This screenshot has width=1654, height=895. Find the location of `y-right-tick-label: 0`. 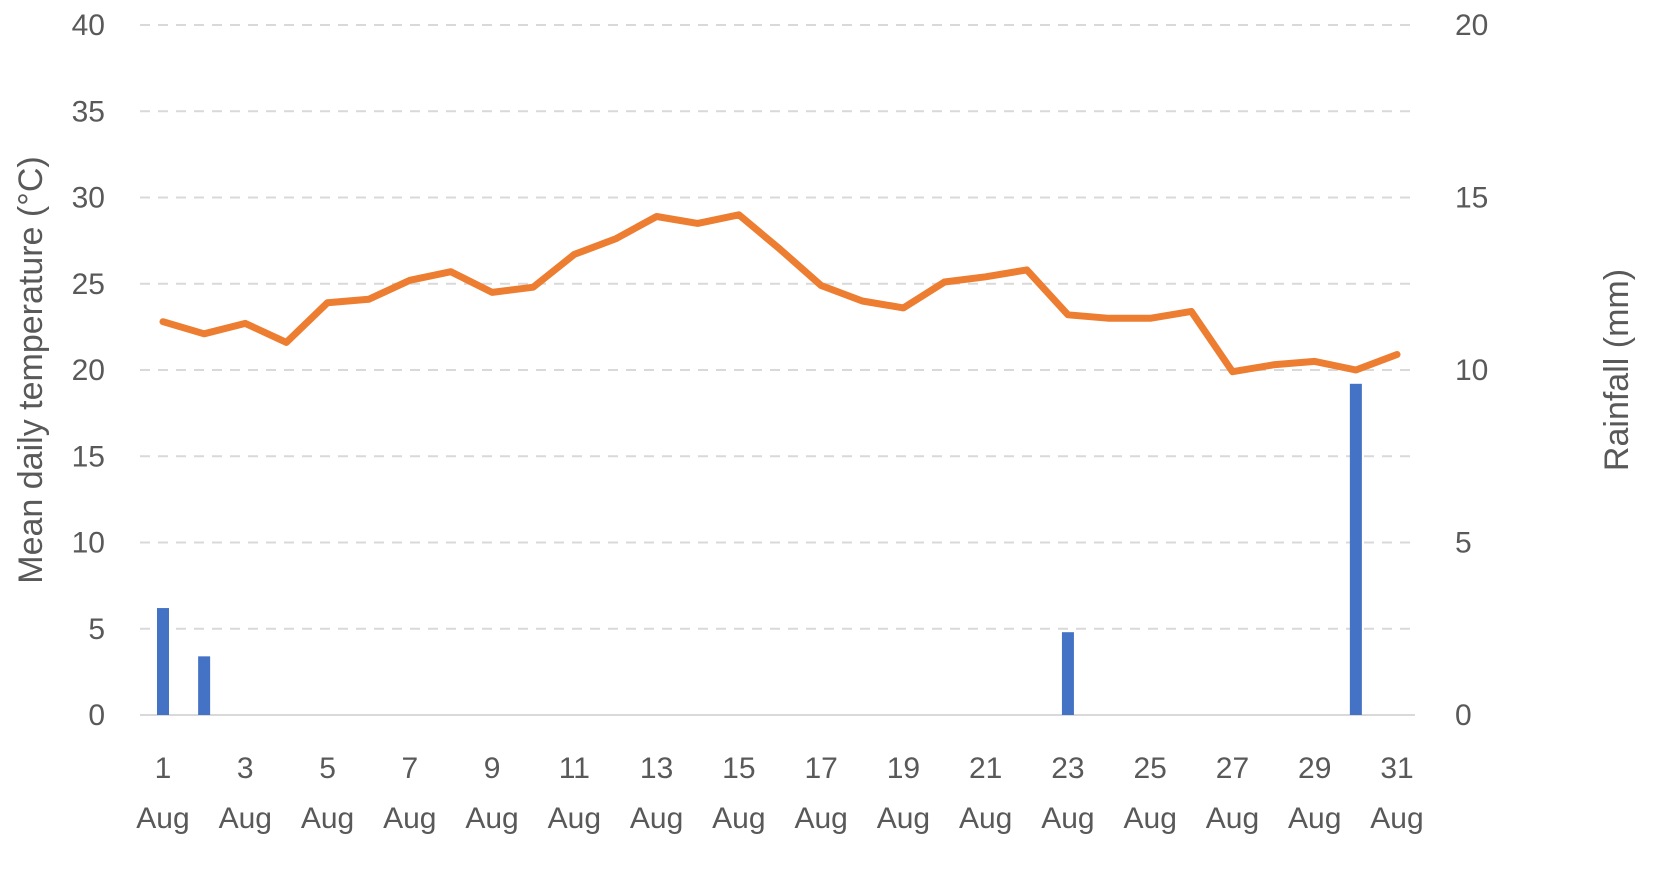

y-right-tick-label: 0 is located at coordinates (1463, 715).